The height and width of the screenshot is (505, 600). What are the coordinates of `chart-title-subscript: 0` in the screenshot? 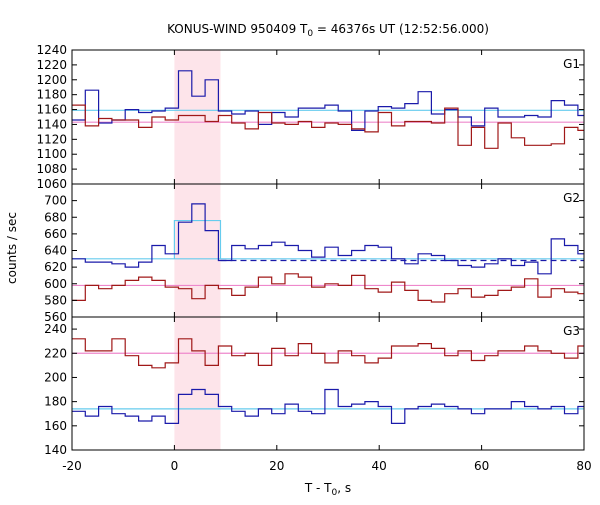 It's located at (310, 34).